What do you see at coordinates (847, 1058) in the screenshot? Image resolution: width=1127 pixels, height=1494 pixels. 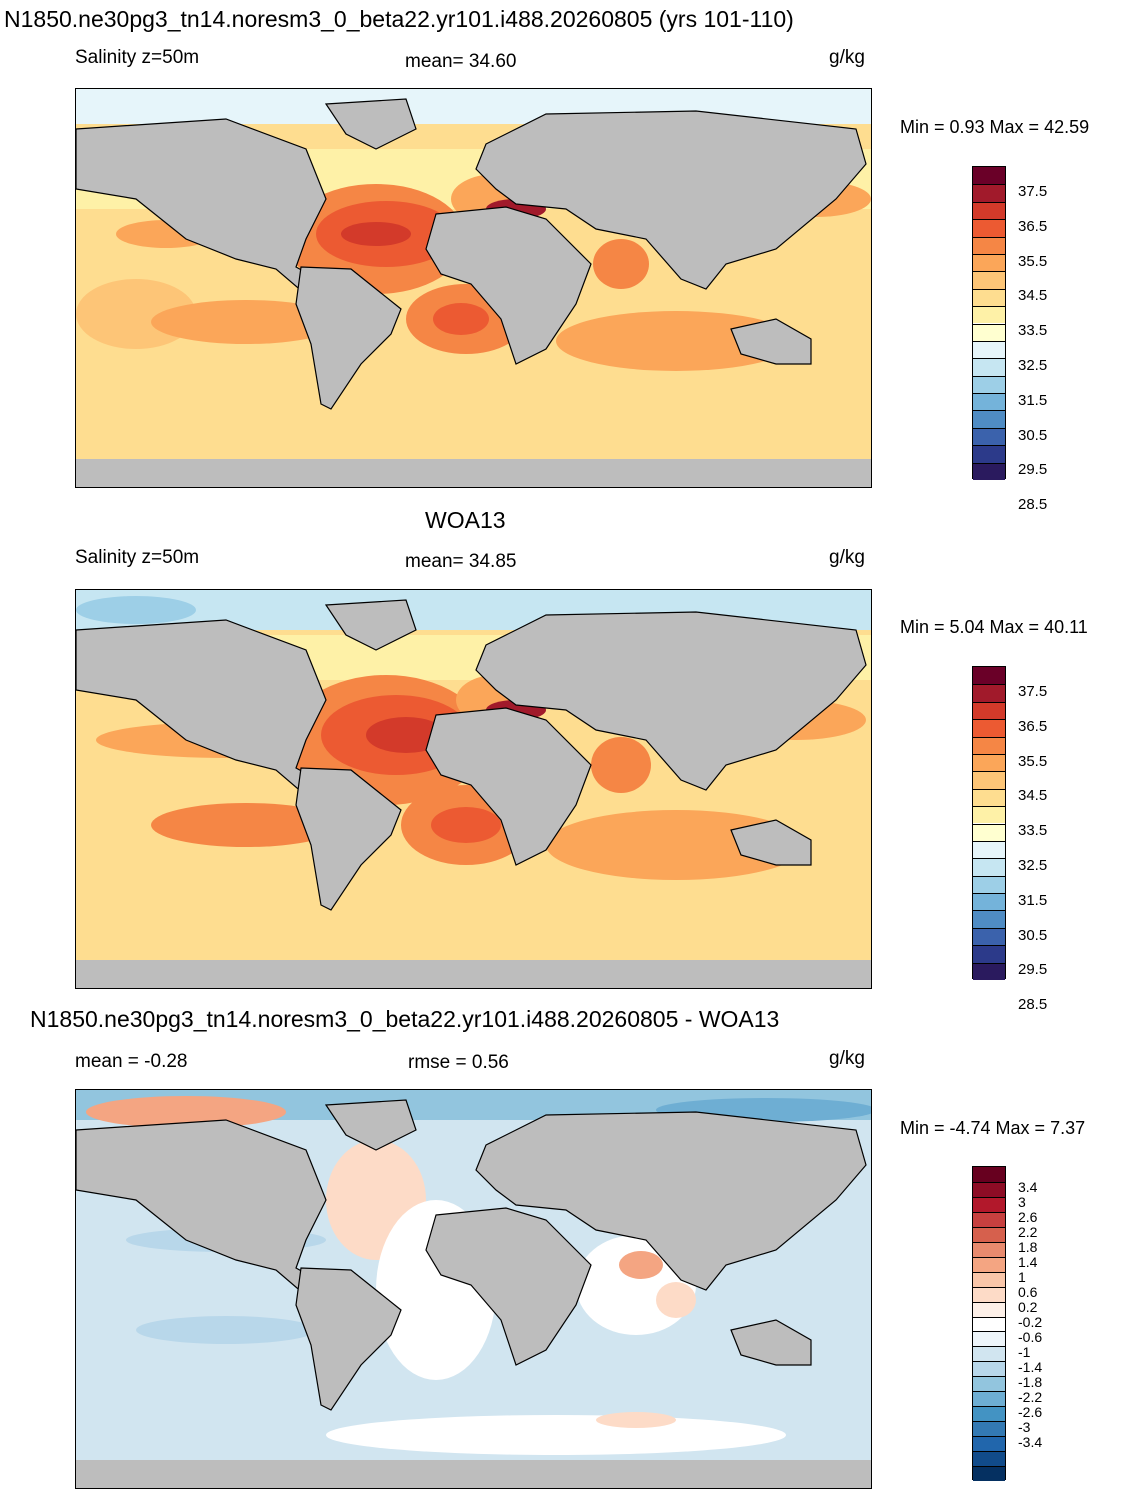 I see `panel3-units-label: g/kg` at bounding box center [847, 1058].